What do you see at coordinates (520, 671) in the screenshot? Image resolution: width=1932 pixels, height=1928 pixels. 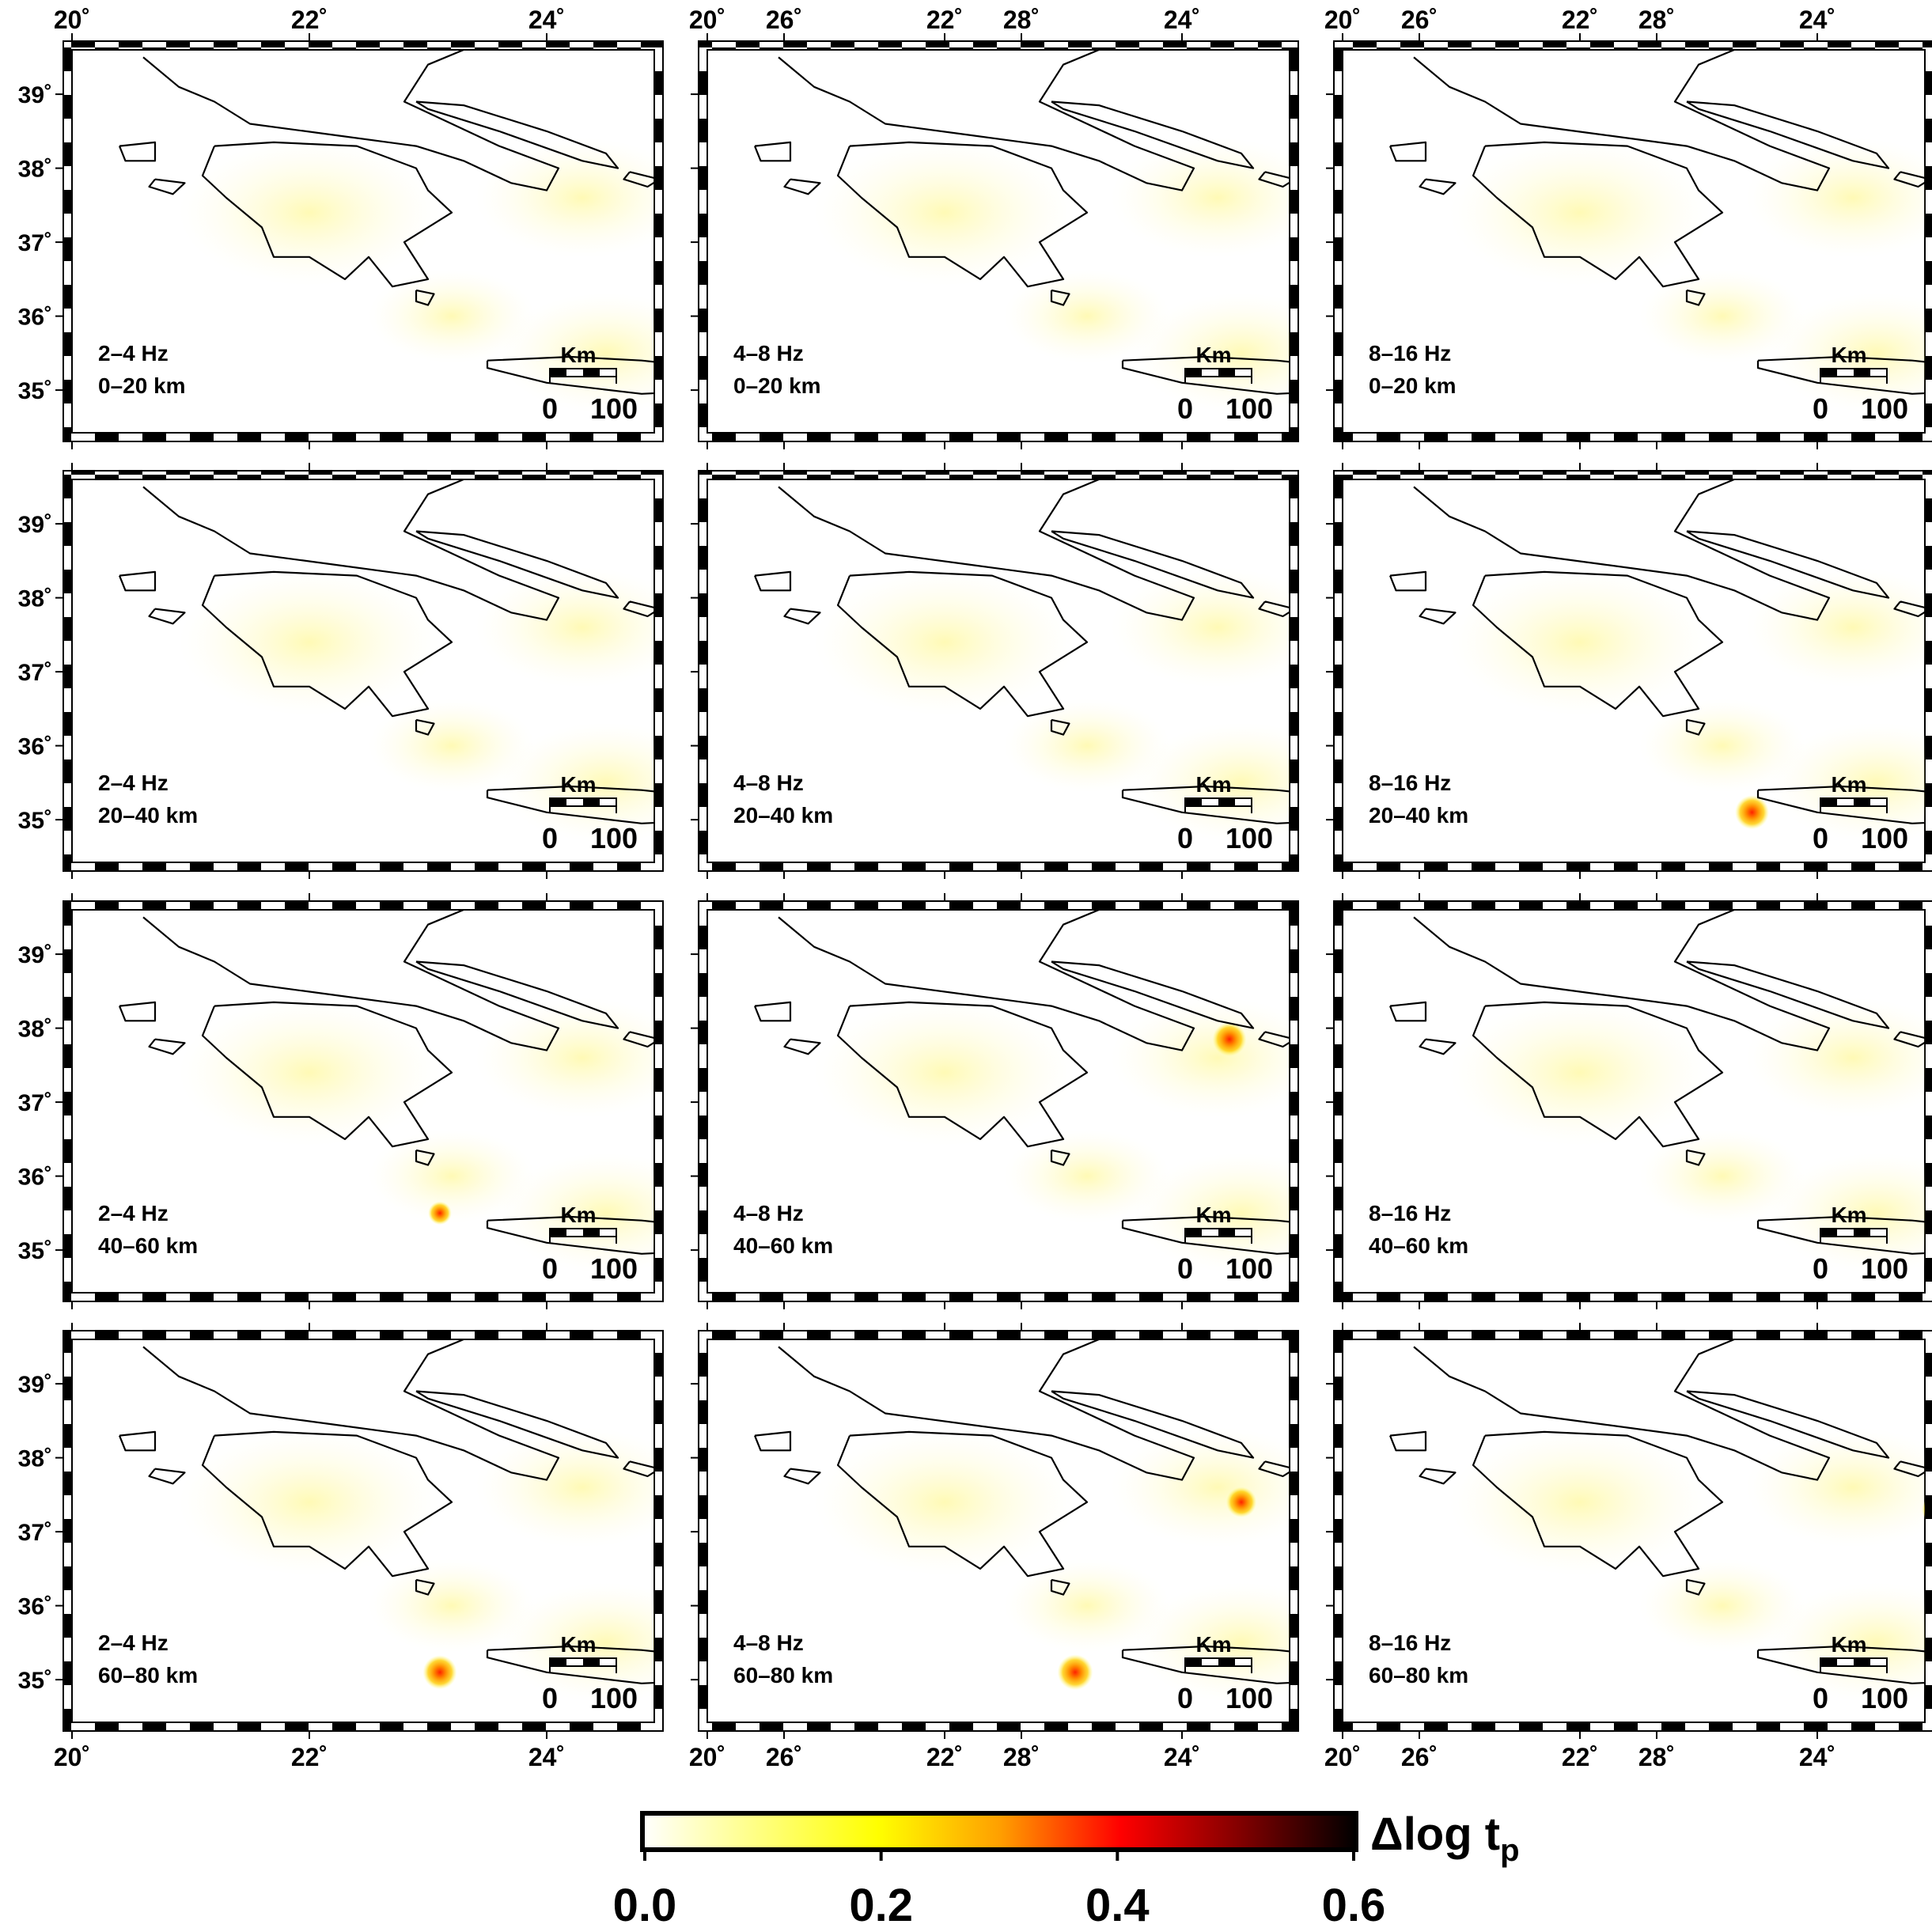 I see `map-panel: 39˚ 38˚ 37˚ 36˚ 35˚ 2–4 Hz 20–40 km Km0 100` at bounding box center [520, 671].